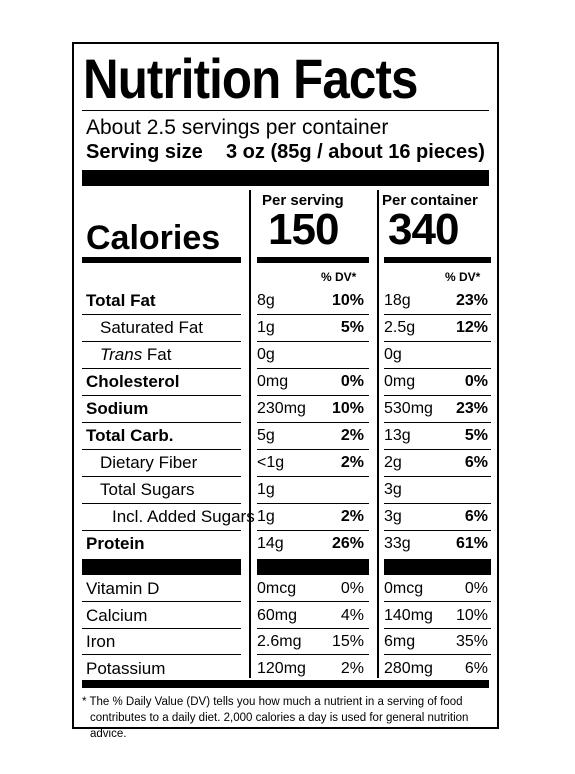 Image resolution: width=575 pixels, height=774 pixels. What do you see at coordinates (355, 152) in the screenshot?
I see `serving-size-amount: 3 oz (85g / about 16 pieces)` at bounding box center [355, 152].